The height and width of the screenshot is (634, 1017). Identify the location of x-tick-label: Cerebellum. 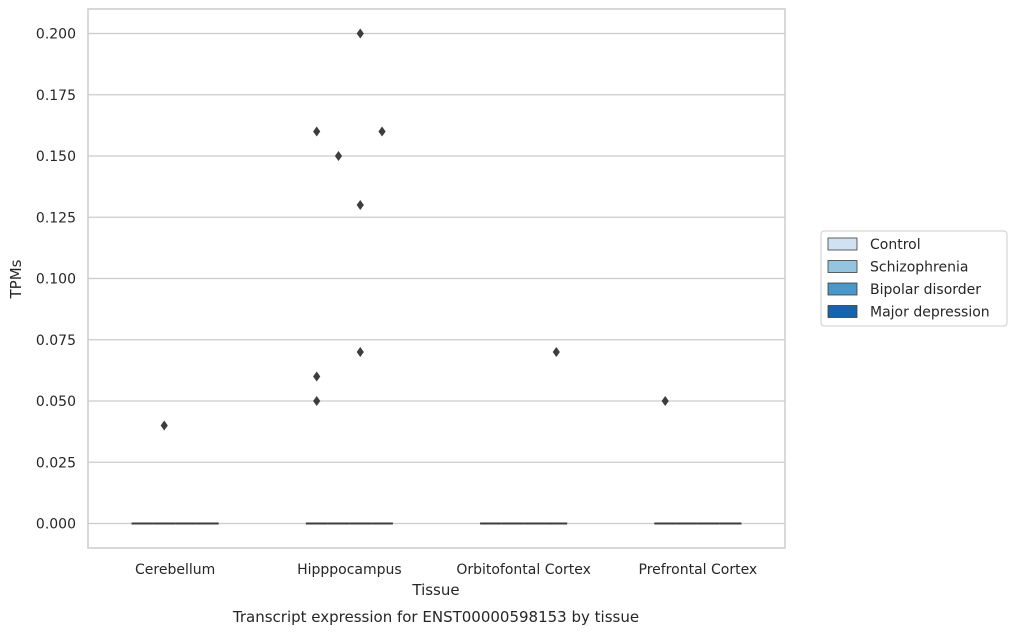
(175, 570).